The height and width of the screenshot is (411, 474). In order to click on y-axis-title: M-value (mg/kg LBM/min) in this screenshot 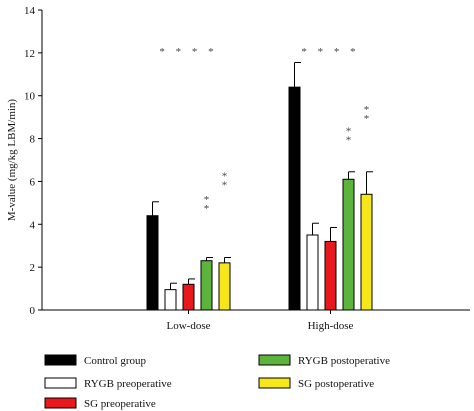, I will do `click(12, 160)`.